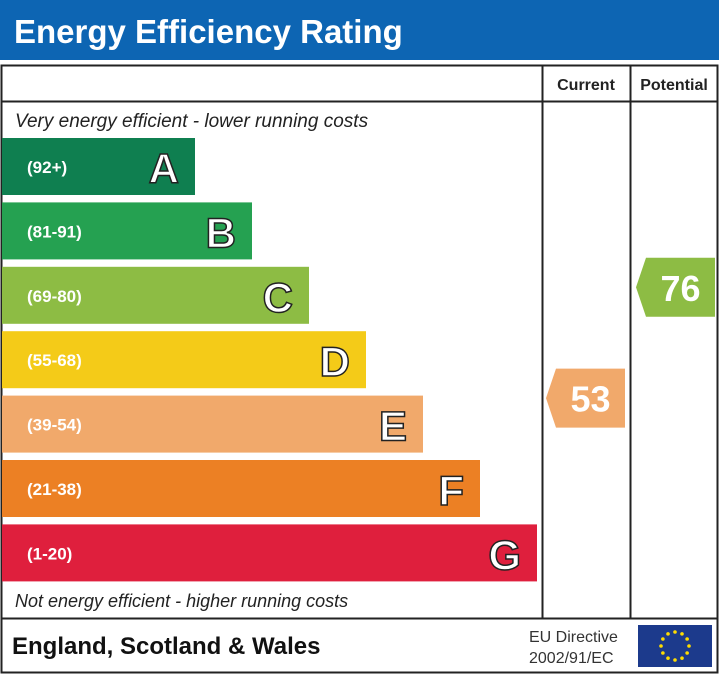 The height and width of the screenshot is (675, 719). I want to click on band-letter: A, so click(164, 168).